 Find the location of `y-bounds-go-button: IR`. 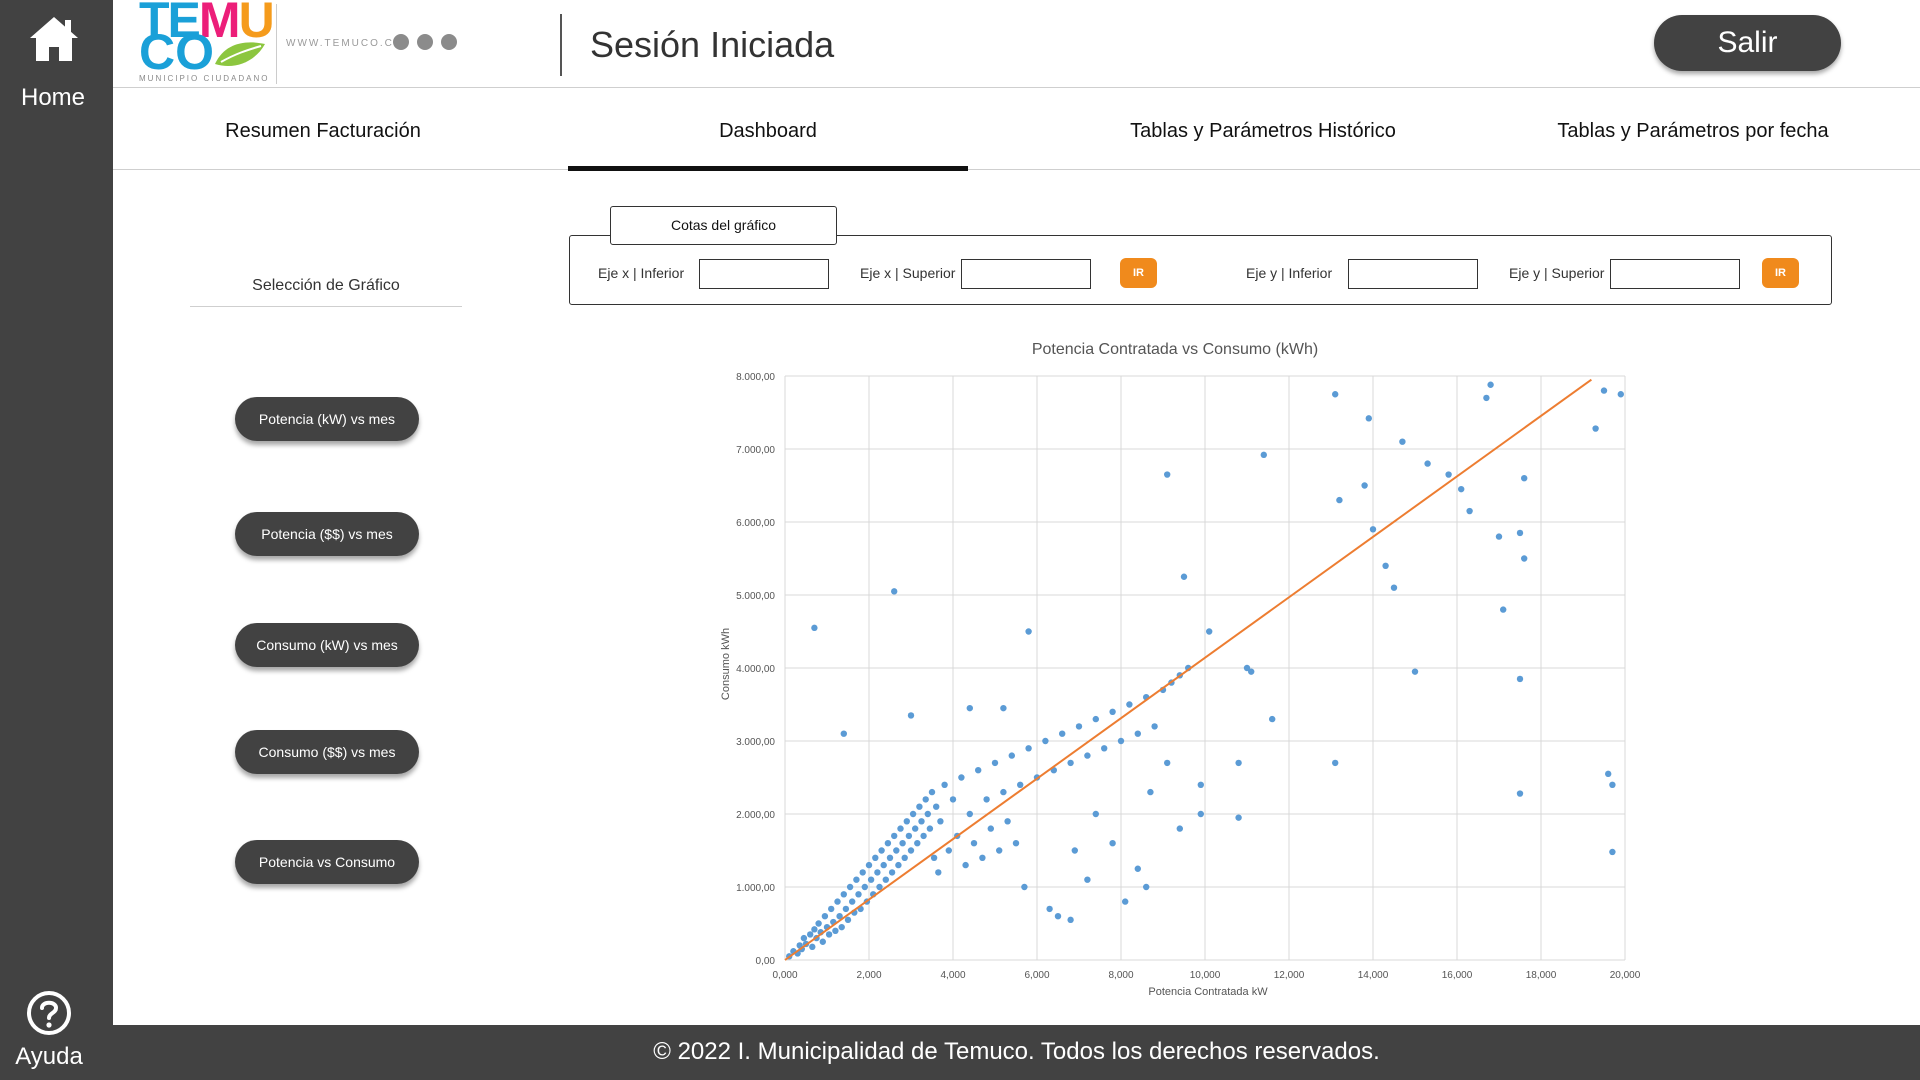

y-bounds-go-button: IR is located at coordinates (1780, 273).